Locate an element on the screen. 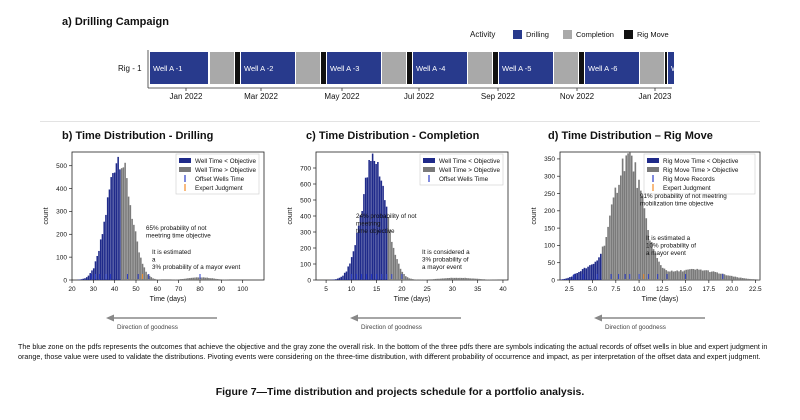 This screenshot has height=420, width=800. month-label: Jul 2022 is located at coordinates (419, 96).